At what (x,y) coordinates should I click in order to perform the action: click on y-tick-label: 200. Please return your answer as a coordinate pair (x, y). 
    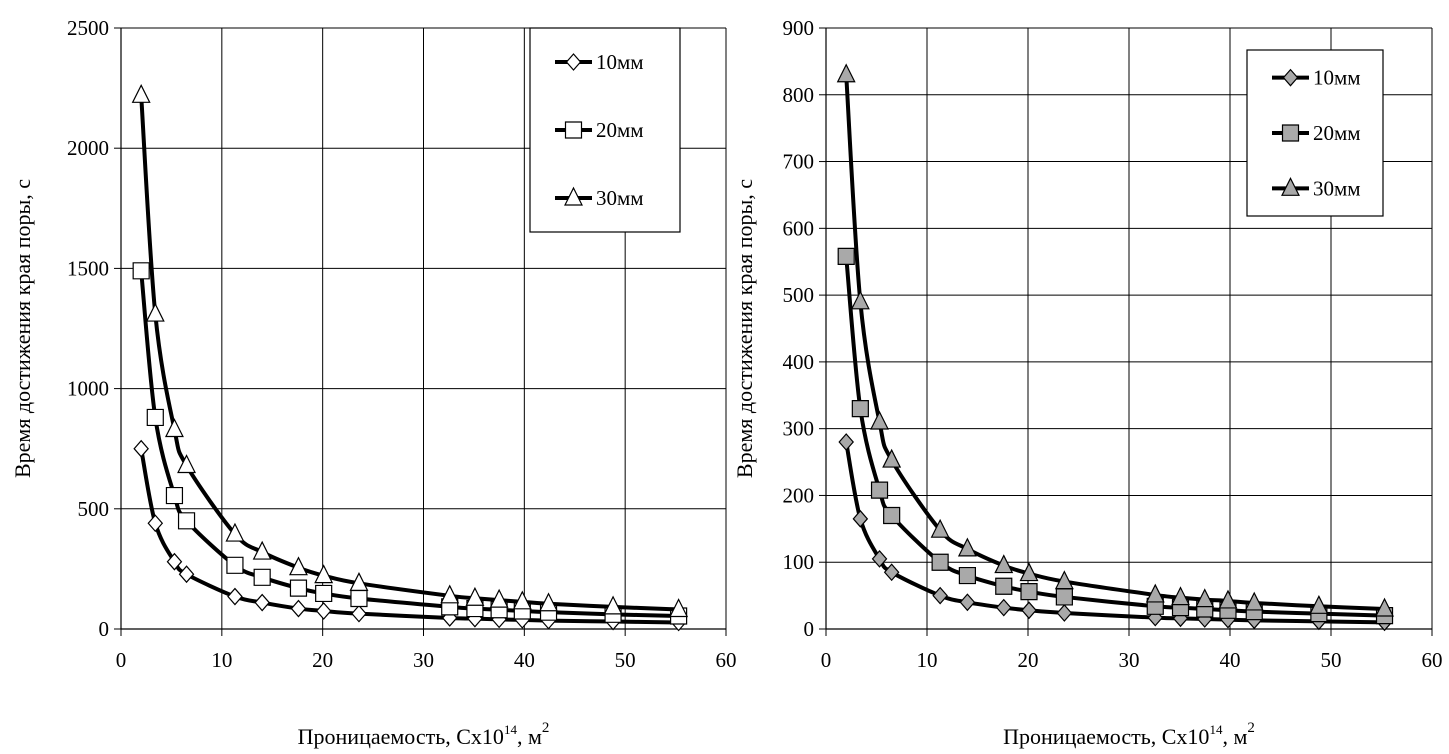
    Looking at the image, I should click on (799, 495).